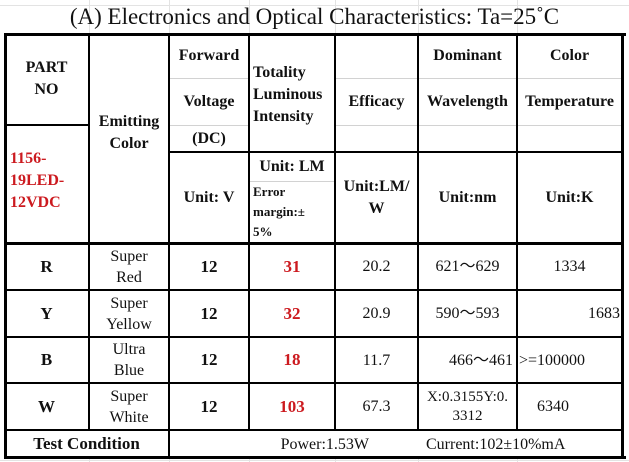 This screenshot has height=462, width=629. I want to click on efficacy-value: 67.3, so click(376, 406).